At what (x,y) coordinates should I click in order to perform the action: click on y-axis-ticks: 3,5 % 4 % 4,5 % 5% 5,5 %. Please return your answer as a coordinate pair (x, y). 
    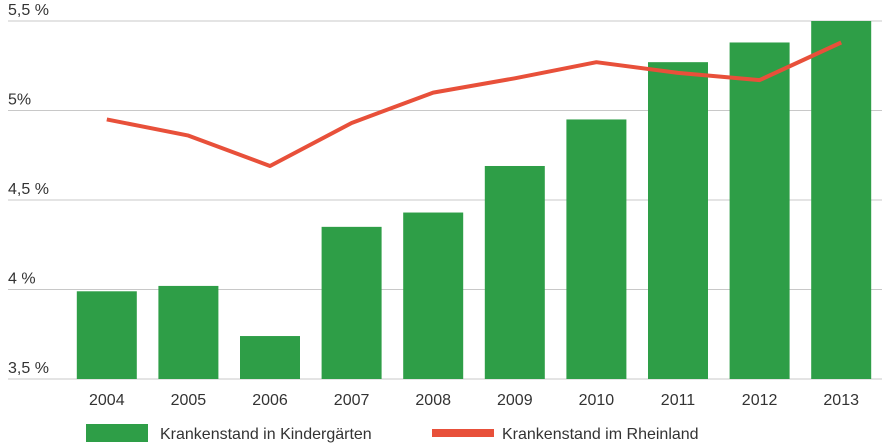
    Looking at the image, I should click on (28, 189).